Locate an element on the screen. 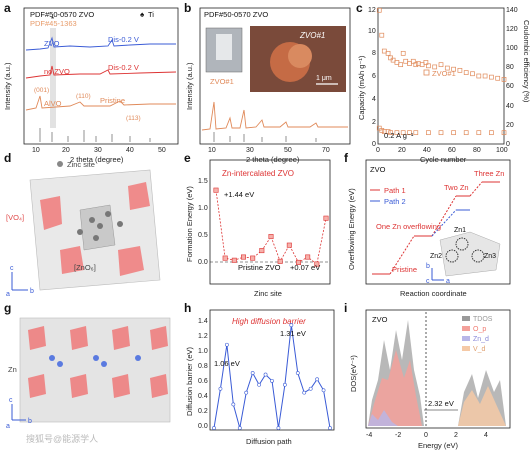  energy-levels is located at coordinates (436, 228).